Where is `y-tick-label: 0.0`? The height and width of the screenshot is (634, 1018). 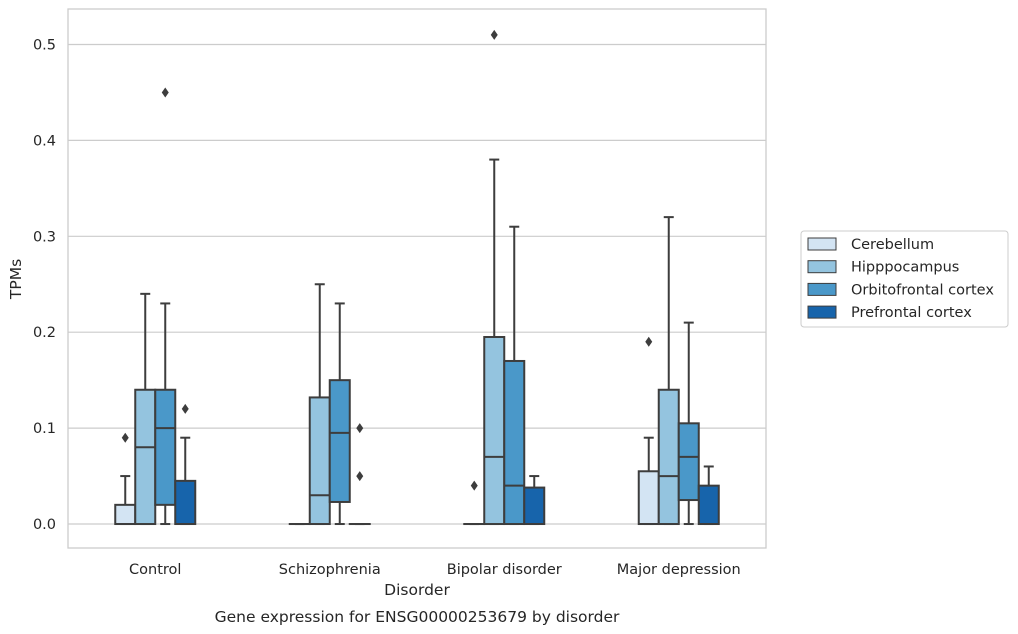 y-tick-label: 0.0 is located at coordinates (44, 525).